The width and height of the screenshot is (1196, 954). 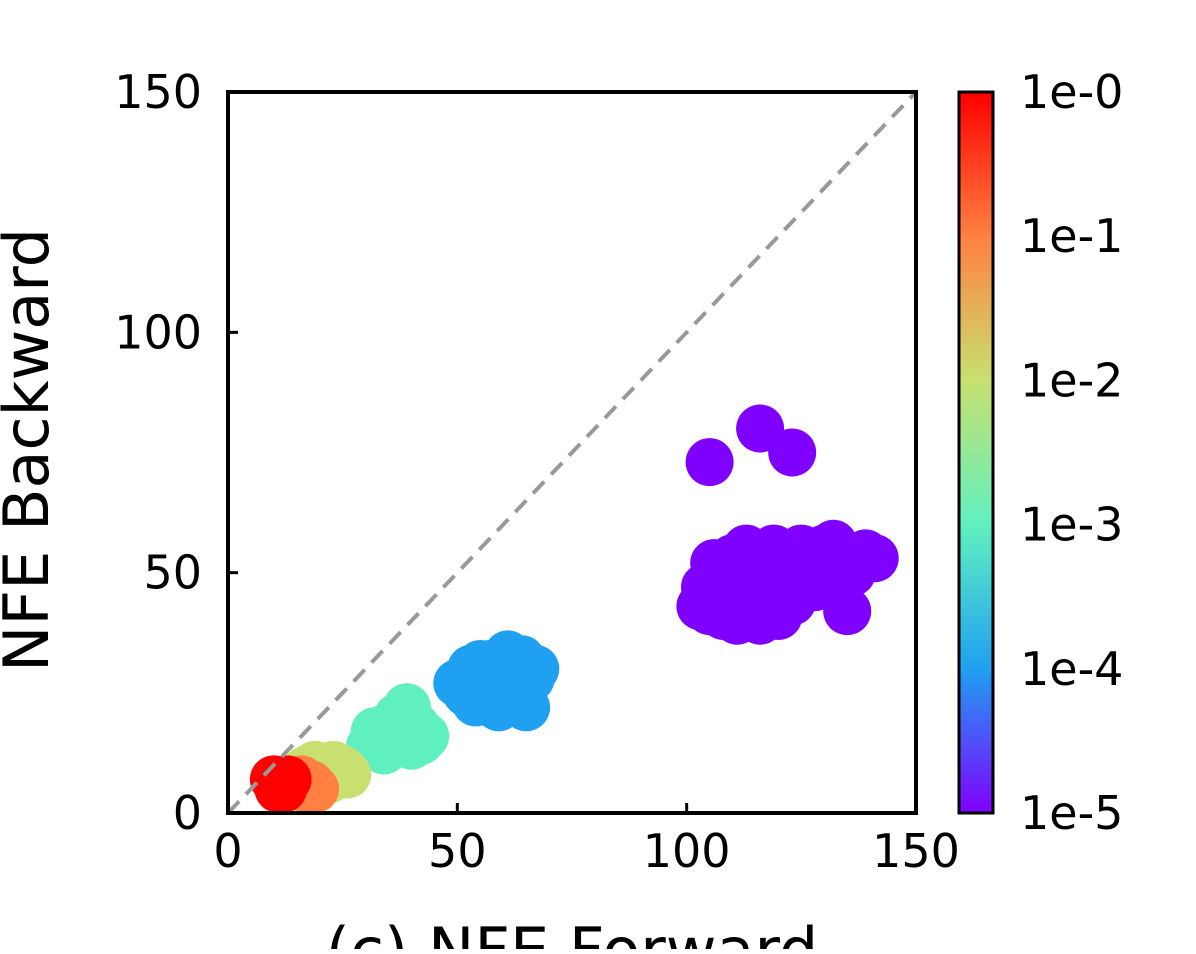 I want to click on y-tick-label: 100, so click(x=158, y=332).